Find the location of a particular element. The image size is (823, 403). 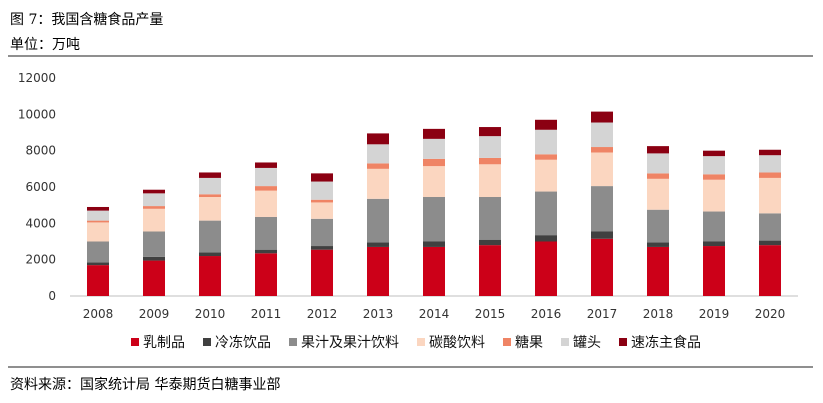

legend-label: 速冻主食品 is located at coordinates (666, 342).